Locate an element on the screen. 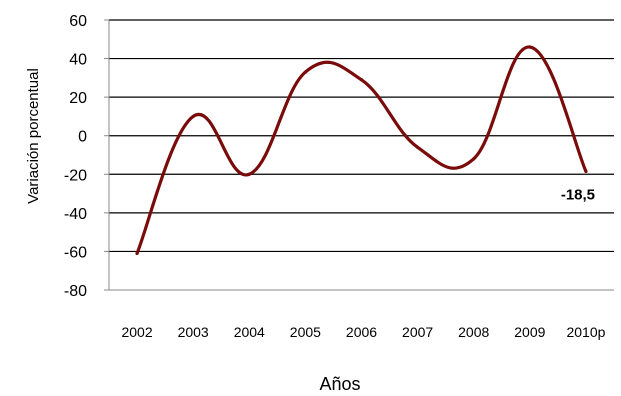 This screenshot has height=396, width=621. x-tick-label: 2004 is located at coordinates (249, 332).